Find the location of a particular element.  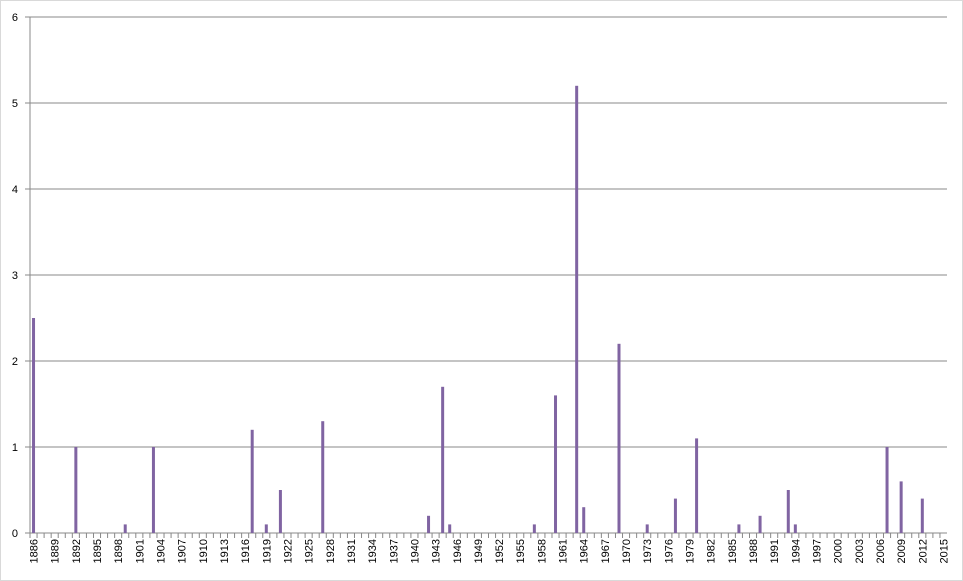

x-tick-label: 1961 is located at coordinates (564, 551).